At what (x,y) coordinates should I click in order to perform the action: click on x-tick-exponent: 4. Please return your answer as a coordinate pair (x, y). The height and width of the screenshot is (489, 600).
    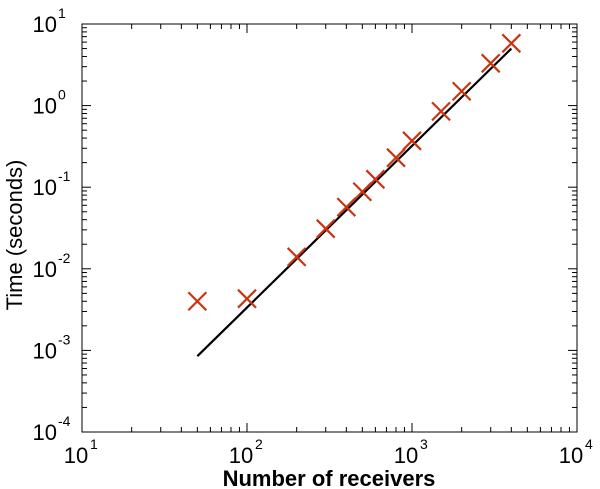
    Looking at the image, I should click on (589, 444).